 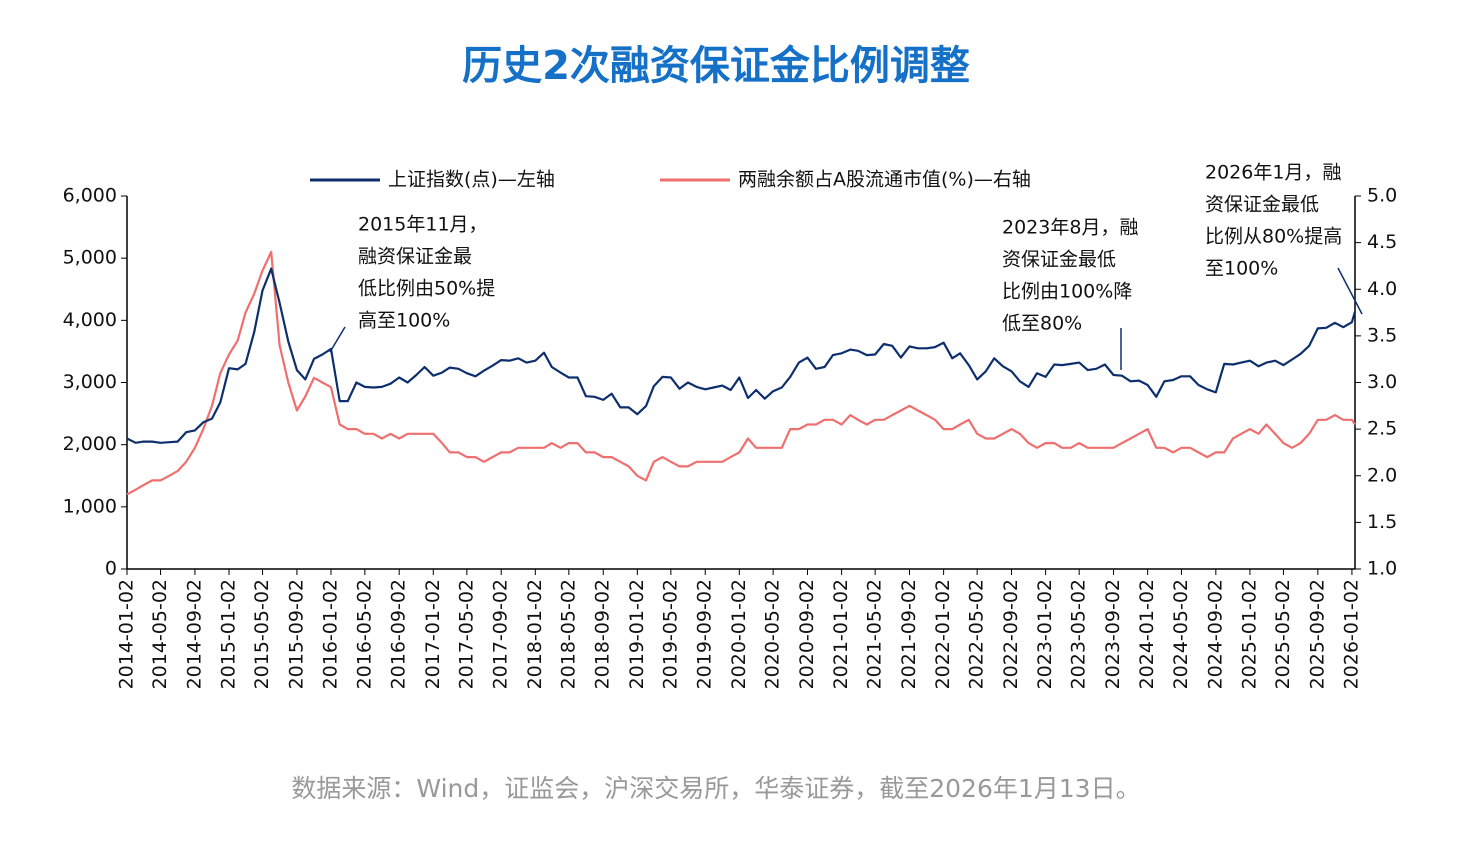 What do you see at coordinates (1113, 634) in the screenshot?
I see `x-tick-label: 2023-09-02` at bounding box center [1113, 634].